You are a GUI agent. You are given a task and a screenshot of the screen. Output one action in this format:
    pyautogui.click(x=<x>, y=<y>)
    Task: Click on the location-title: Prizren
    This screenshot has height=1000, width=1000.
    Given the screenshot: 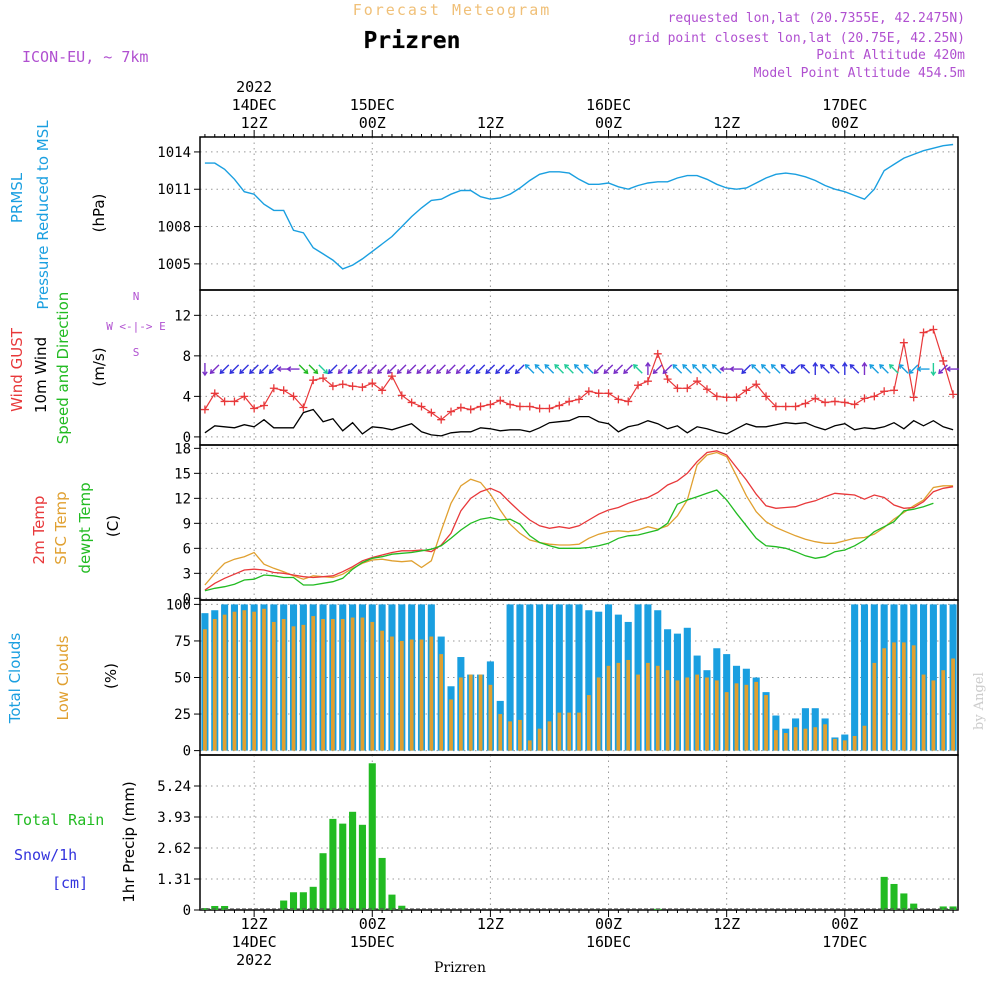 What is the action you would take?
    pyautogui.click(x=412, y=41)
    